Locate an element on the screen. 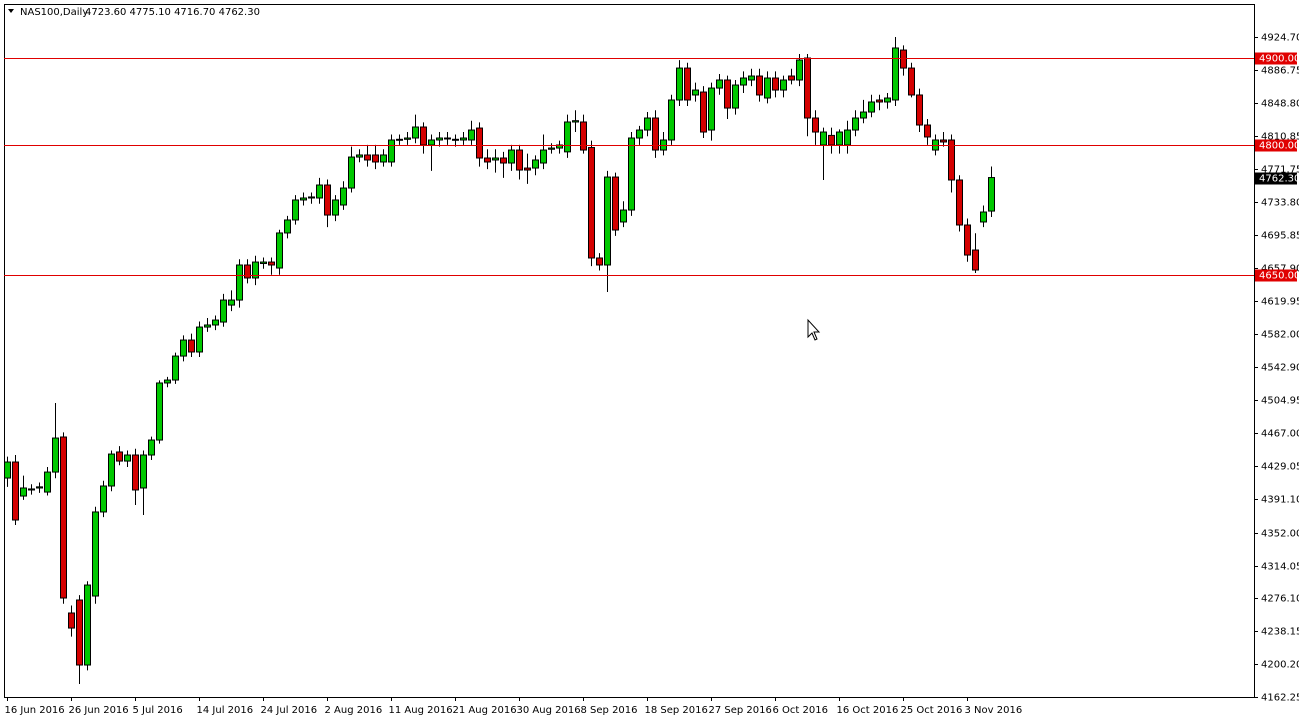 This screenshot has height=727, width=1299. menu-arrow is located at coordinates (11, 11).